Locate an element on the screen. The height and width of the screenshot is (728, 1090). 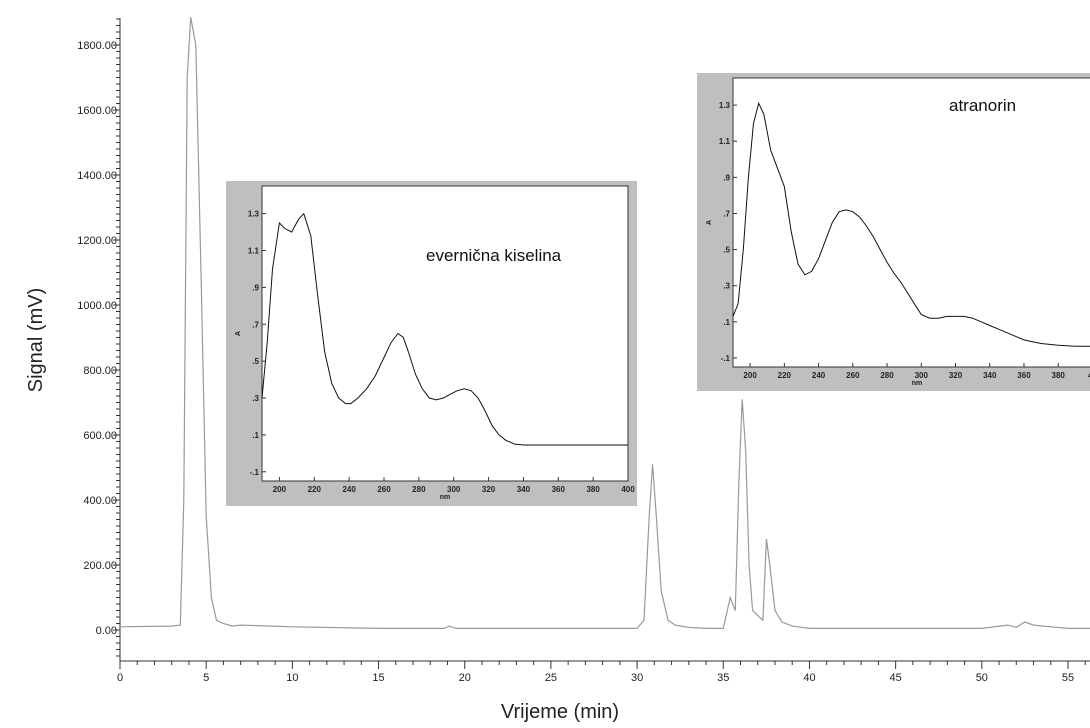
y-tick-label: 1800.00 is located at coordinates (97, 46).